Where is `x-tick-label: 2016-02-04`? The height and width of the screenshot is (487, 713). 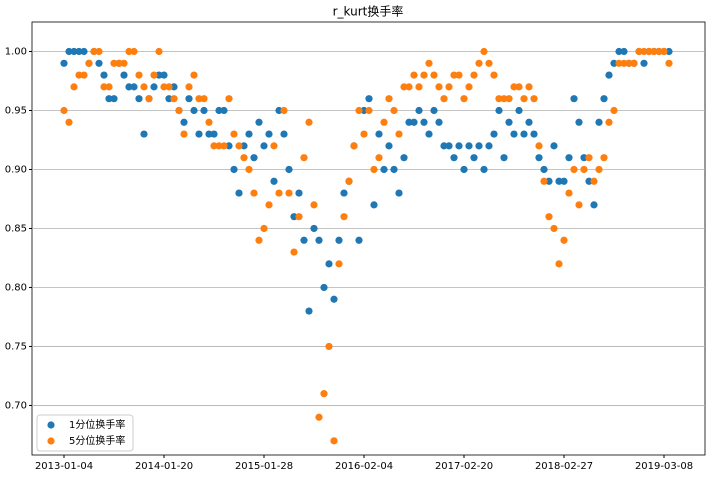
x-tick-label: 2016-02-04 is located at coordinates (364, 466).